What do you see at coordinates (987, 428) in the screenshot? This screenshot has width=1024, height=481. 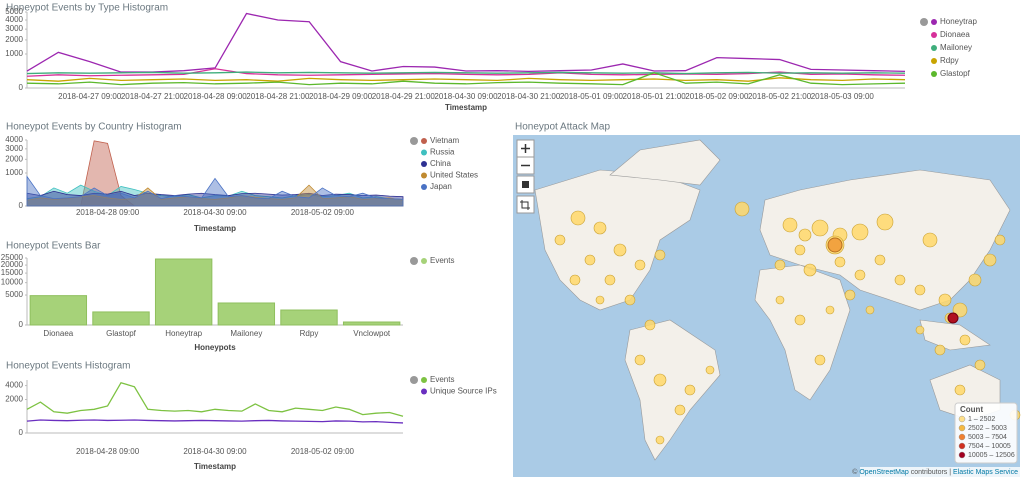 I see `legend-label: 2502 – 5003` at bounding box center [987, 428].